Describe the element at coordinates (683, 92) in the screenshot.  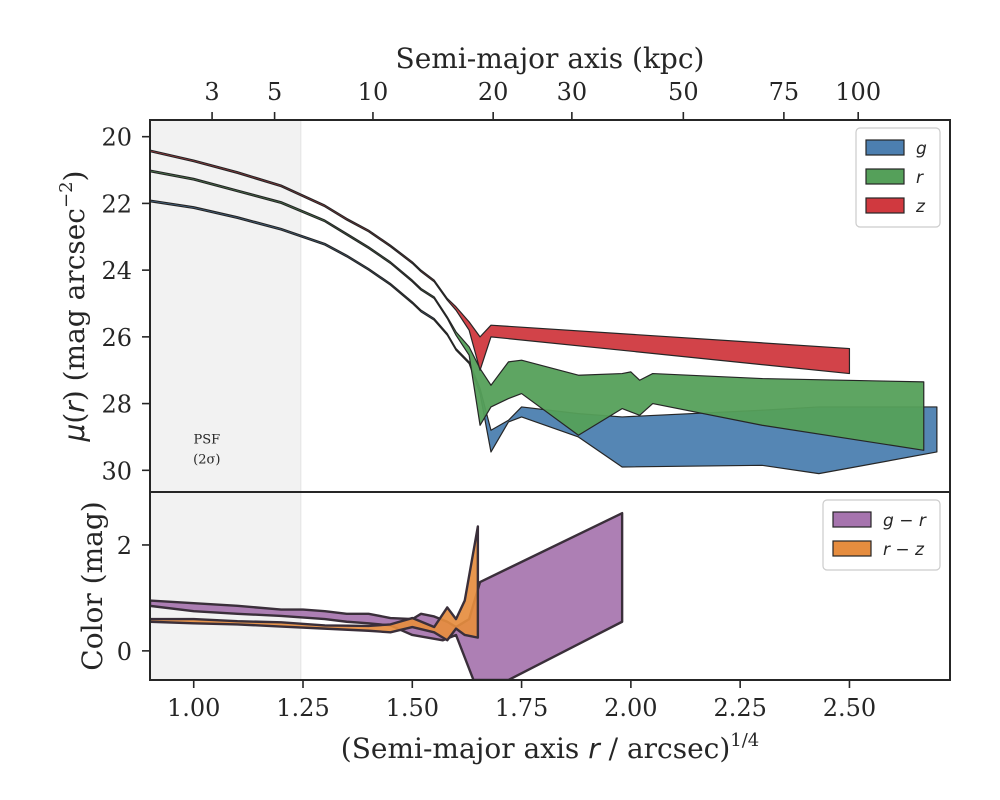
I see `top-x-tick-label: 50` at that location.